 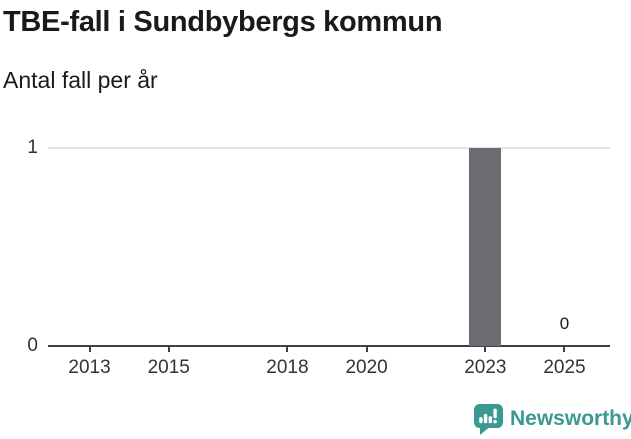 I want to click on chart-subtitle: Antal fall per år, so click(x=80, y=80).